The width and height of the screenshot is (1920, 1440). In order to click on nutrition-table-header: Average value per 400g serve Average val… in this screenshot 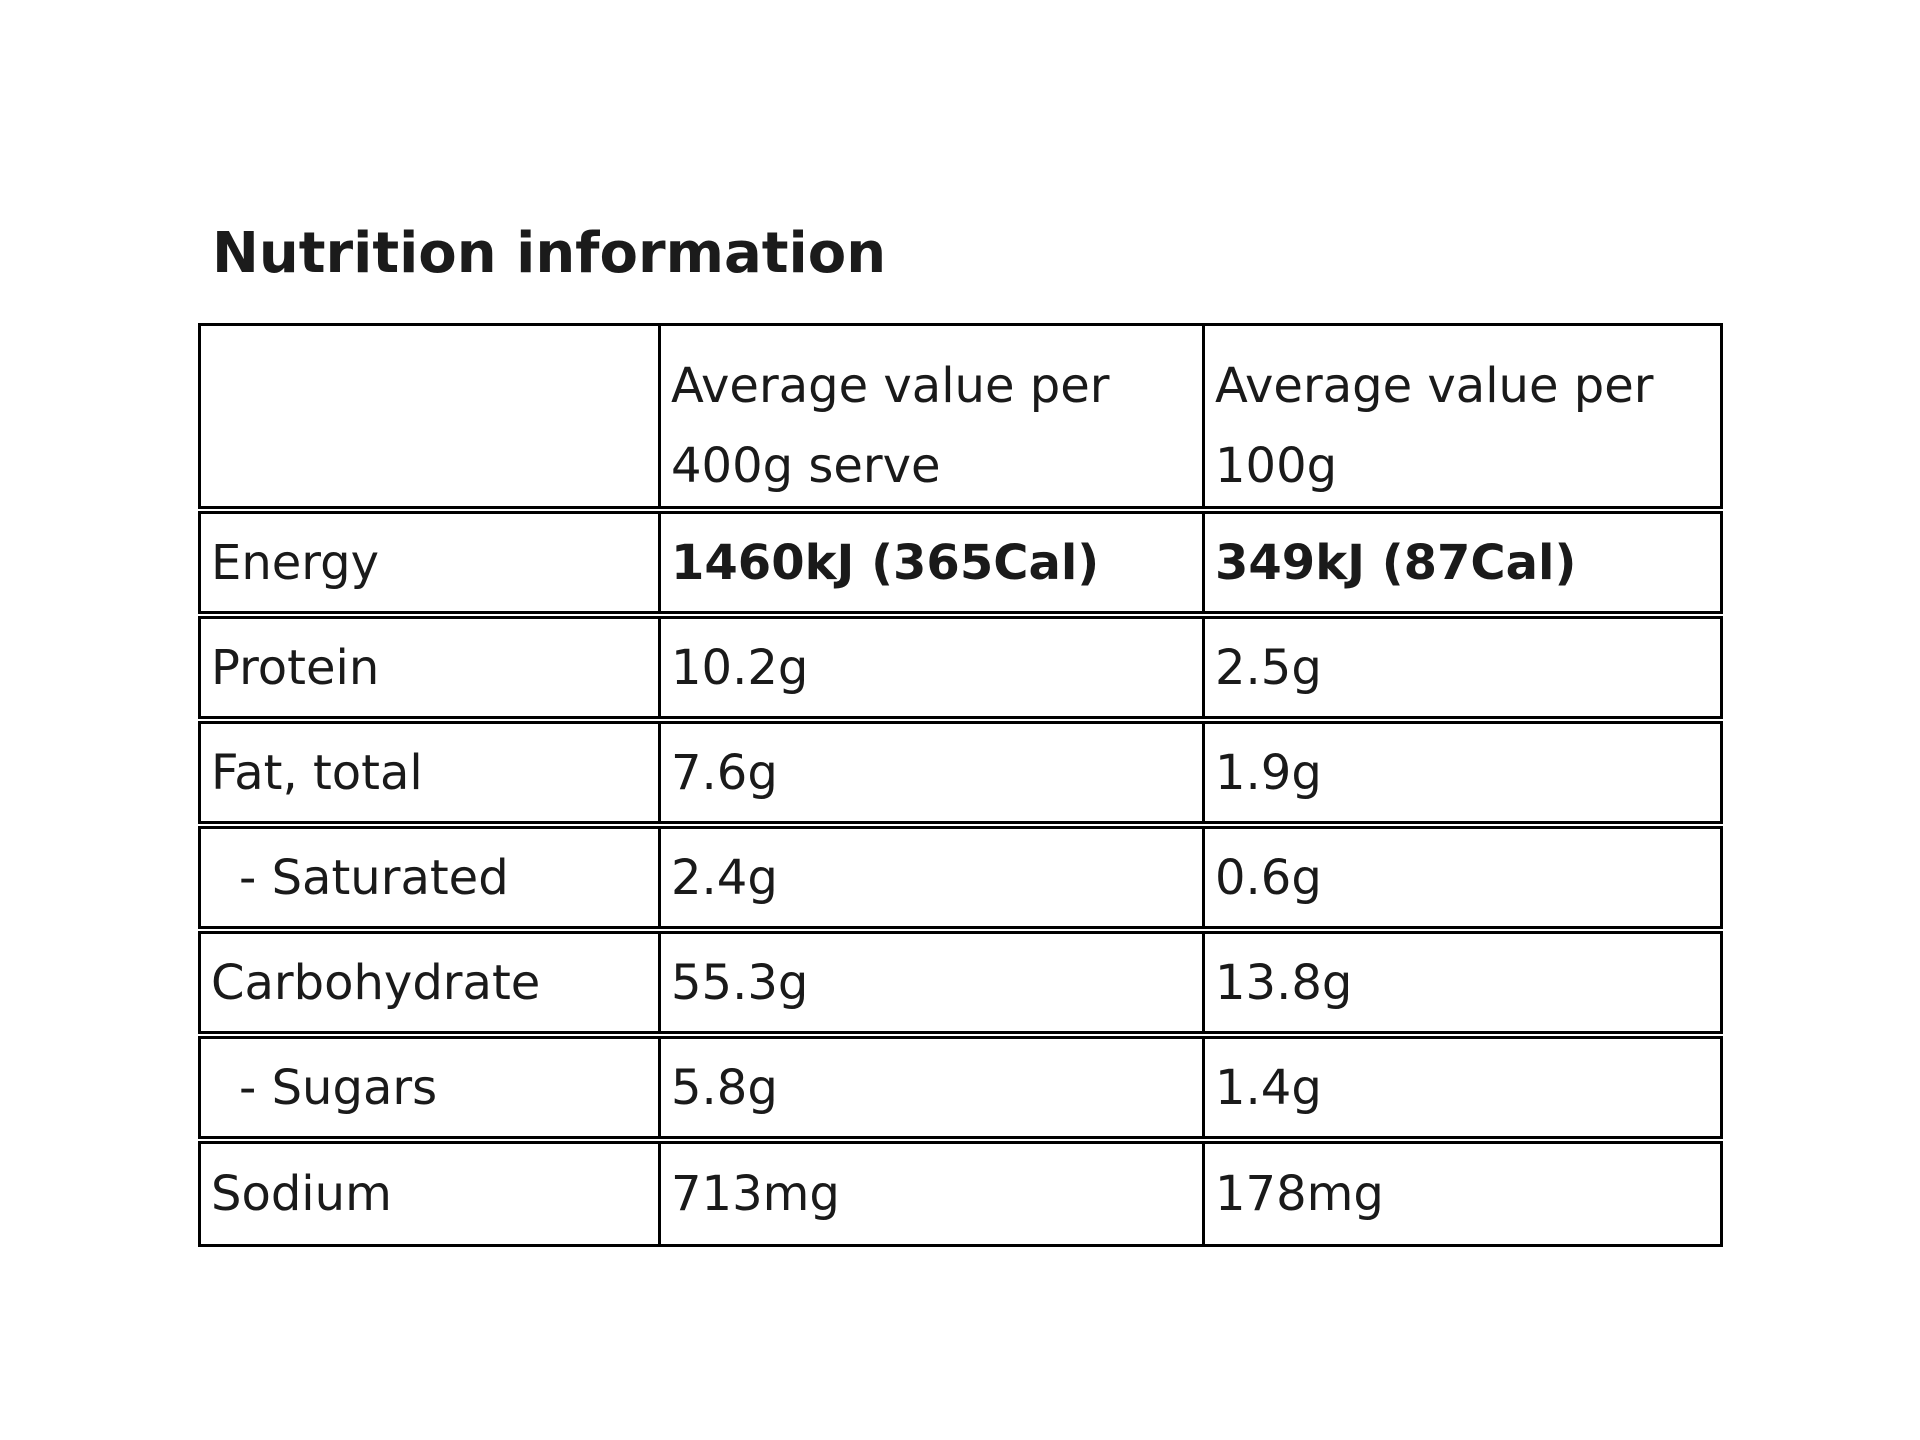, I will do `click(960, 419)`.